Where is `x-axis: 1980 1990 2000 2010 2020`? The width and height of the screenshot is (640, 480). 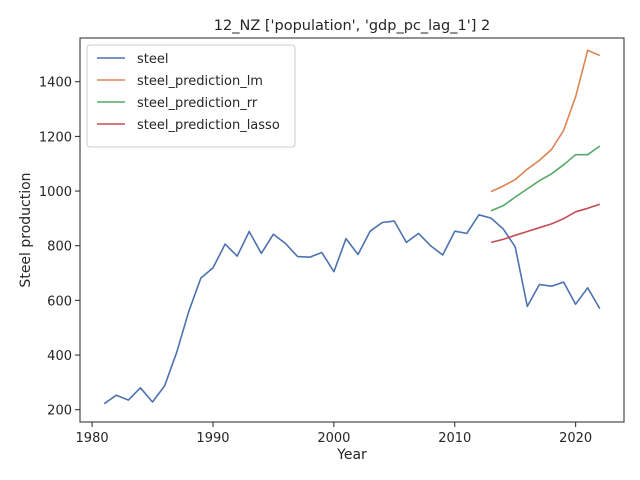 x-axis: 1980 1990 2000 2010 2020 is located at coordinates (334, 434).